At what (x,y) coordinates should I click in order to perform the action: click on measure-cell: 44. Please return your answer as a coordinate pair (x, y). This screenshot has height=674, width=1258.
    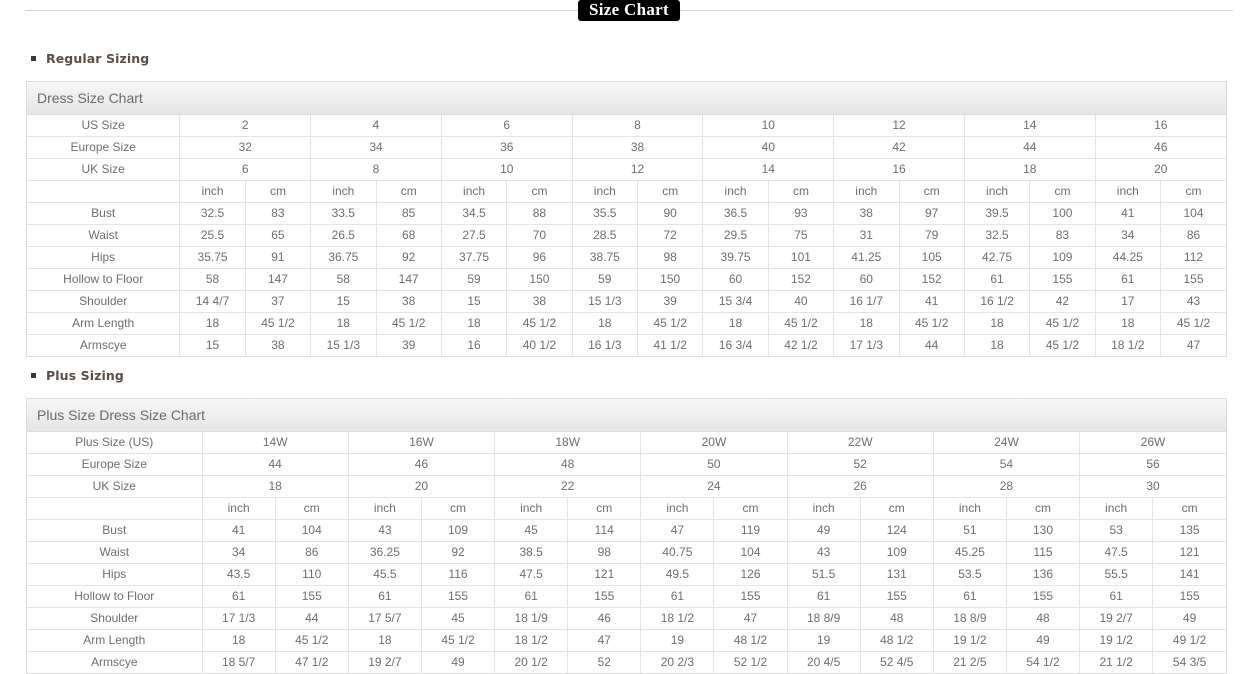
    Looking at the image, I should click on (931, 345).